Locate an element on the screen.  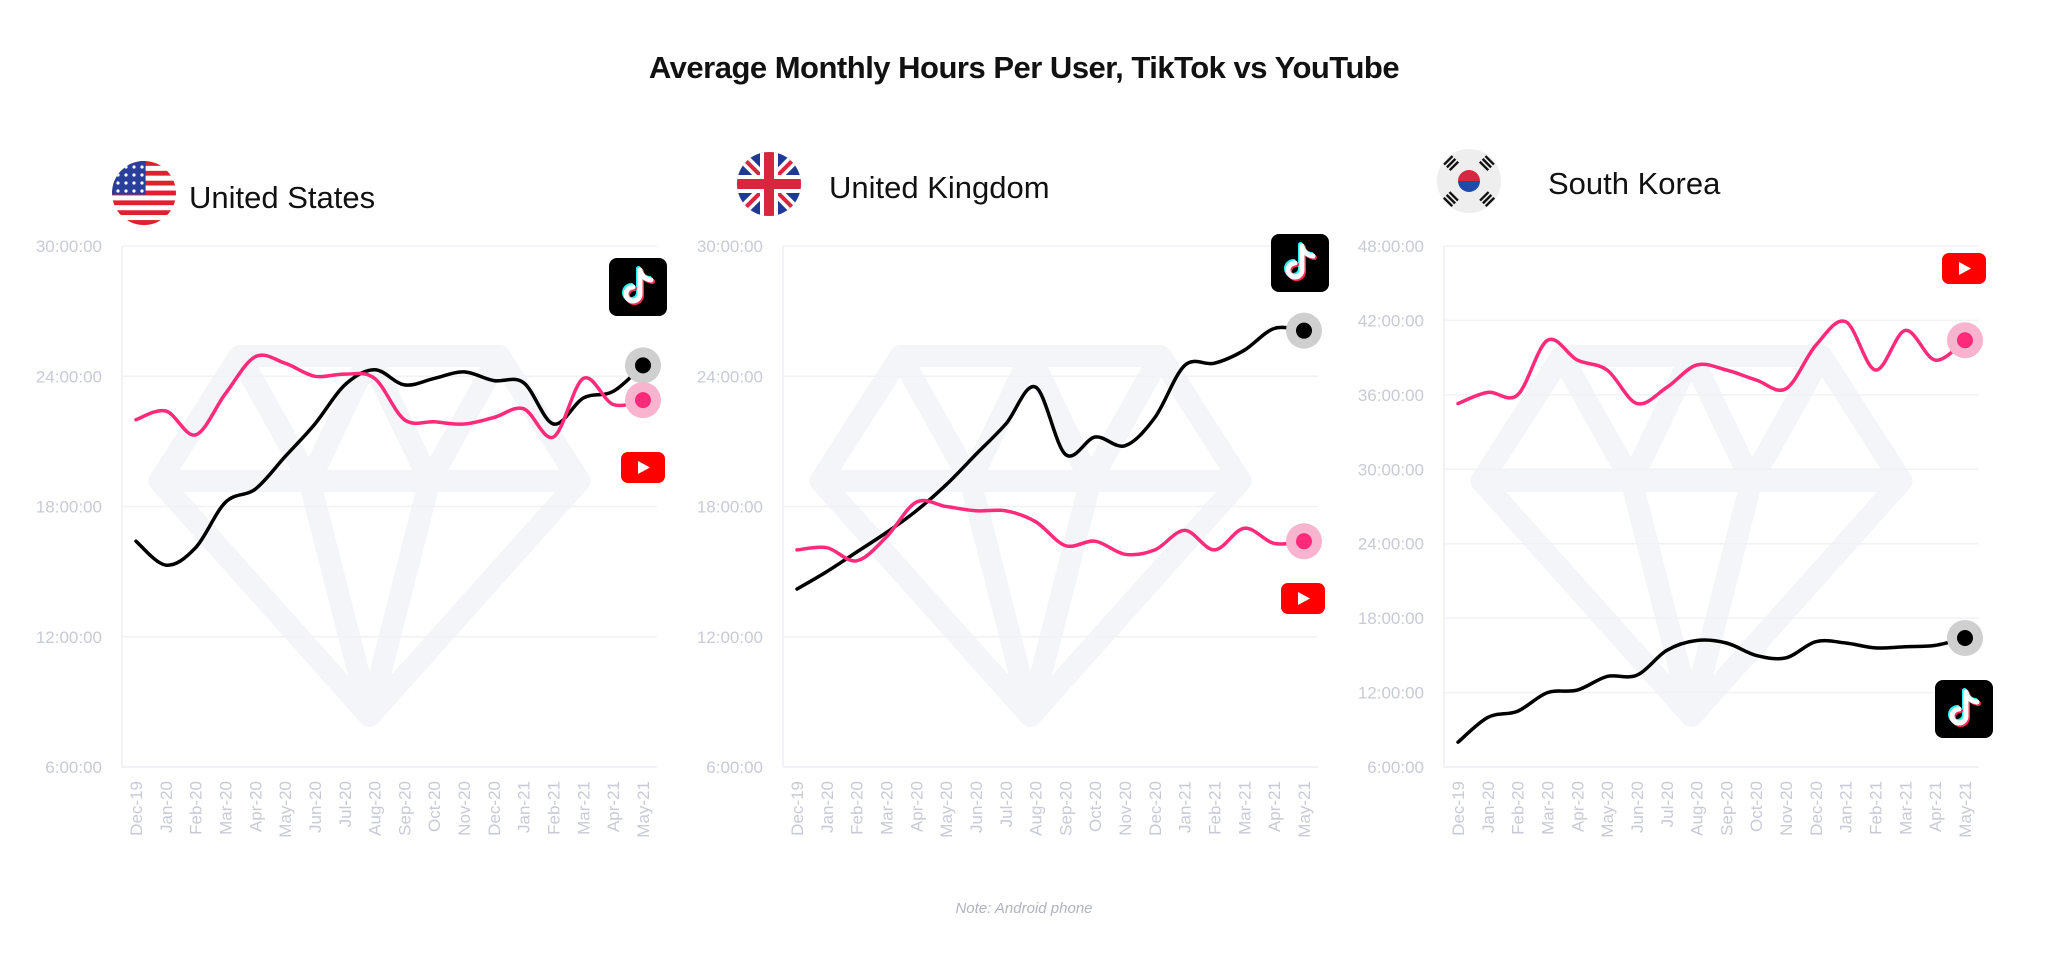
country-label: United Kingdom is located at coordinates (939, 187).